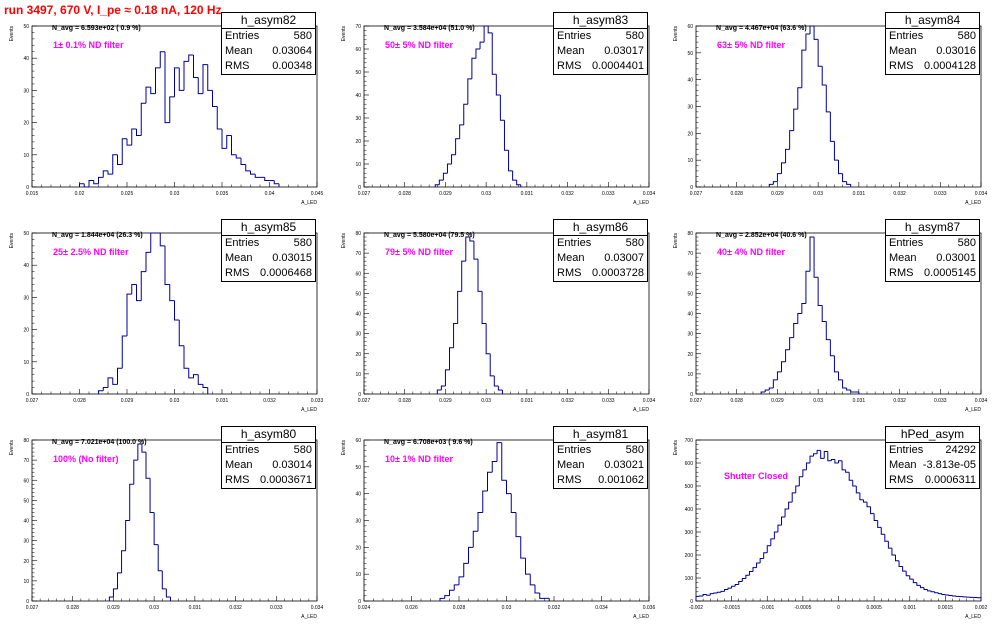  Describe the element at coordinates (268, 228) in the screenshot. I see `stats-box-title: h_asym85` at that location.